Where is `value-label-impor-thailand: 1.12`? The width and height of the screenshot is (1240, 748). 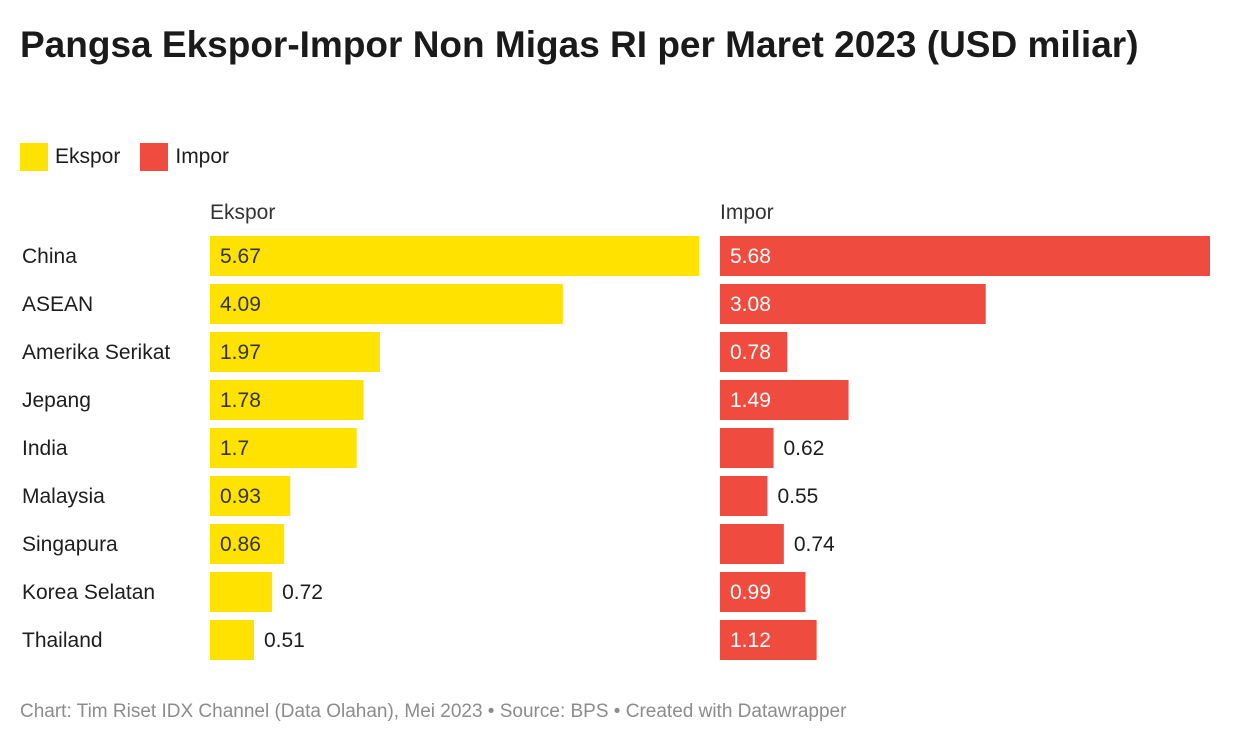 value-label-impor-thailand: 1.12 is located at coordinates (750, 640).